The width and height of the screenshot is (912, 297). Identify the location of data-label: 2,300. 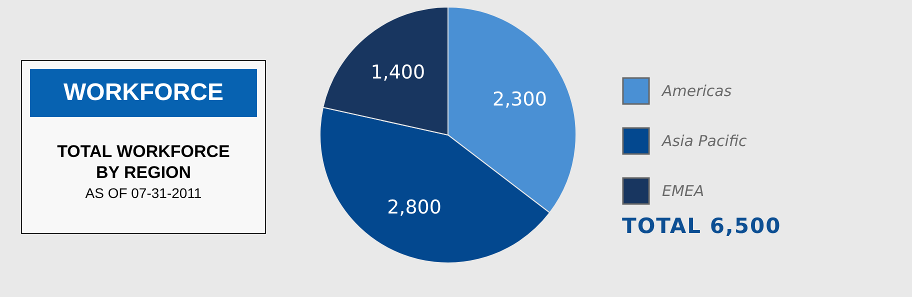
(519, 99).